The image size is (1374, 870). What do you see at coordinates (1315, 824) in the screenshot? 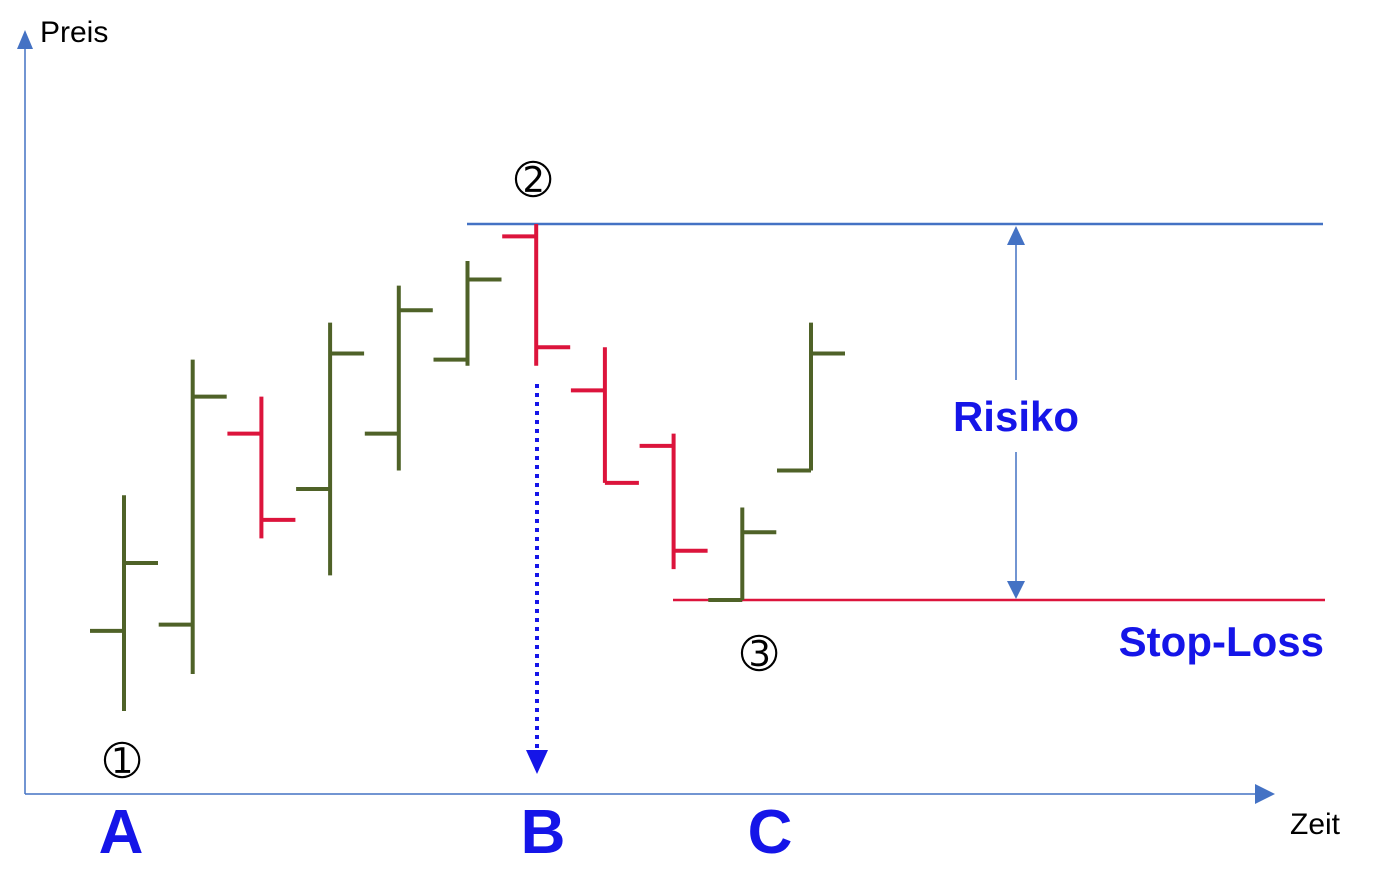
I see `x-axis-label: Zeit` at bounding box center [1315, 824].